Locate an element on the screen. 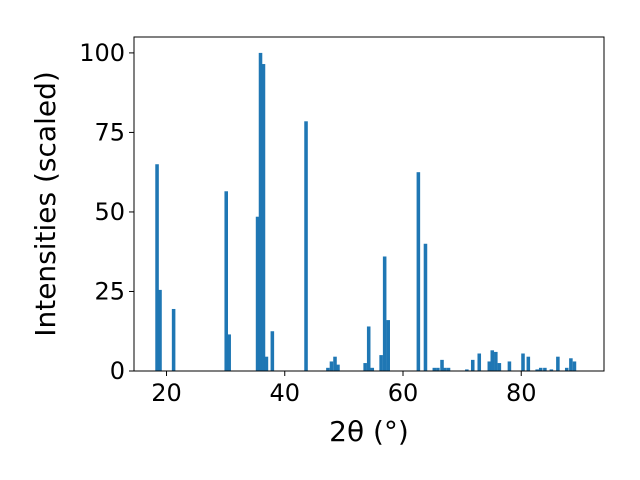 This screenshot has height=480, width=640. x-tick-label: 80 is located at coordinates (521, 393).